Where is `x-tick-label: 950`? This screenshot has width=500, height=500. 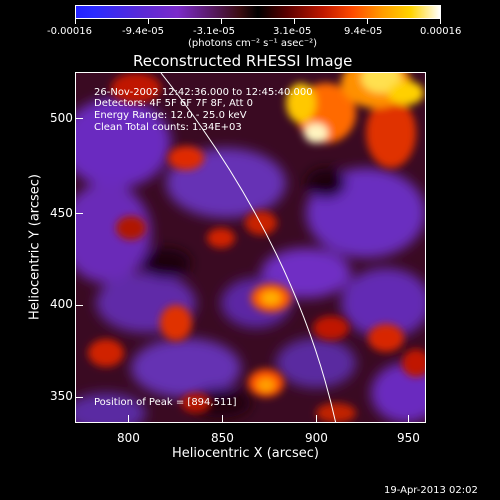
x-tick-label: 950 is located at coordinates (408, 438).